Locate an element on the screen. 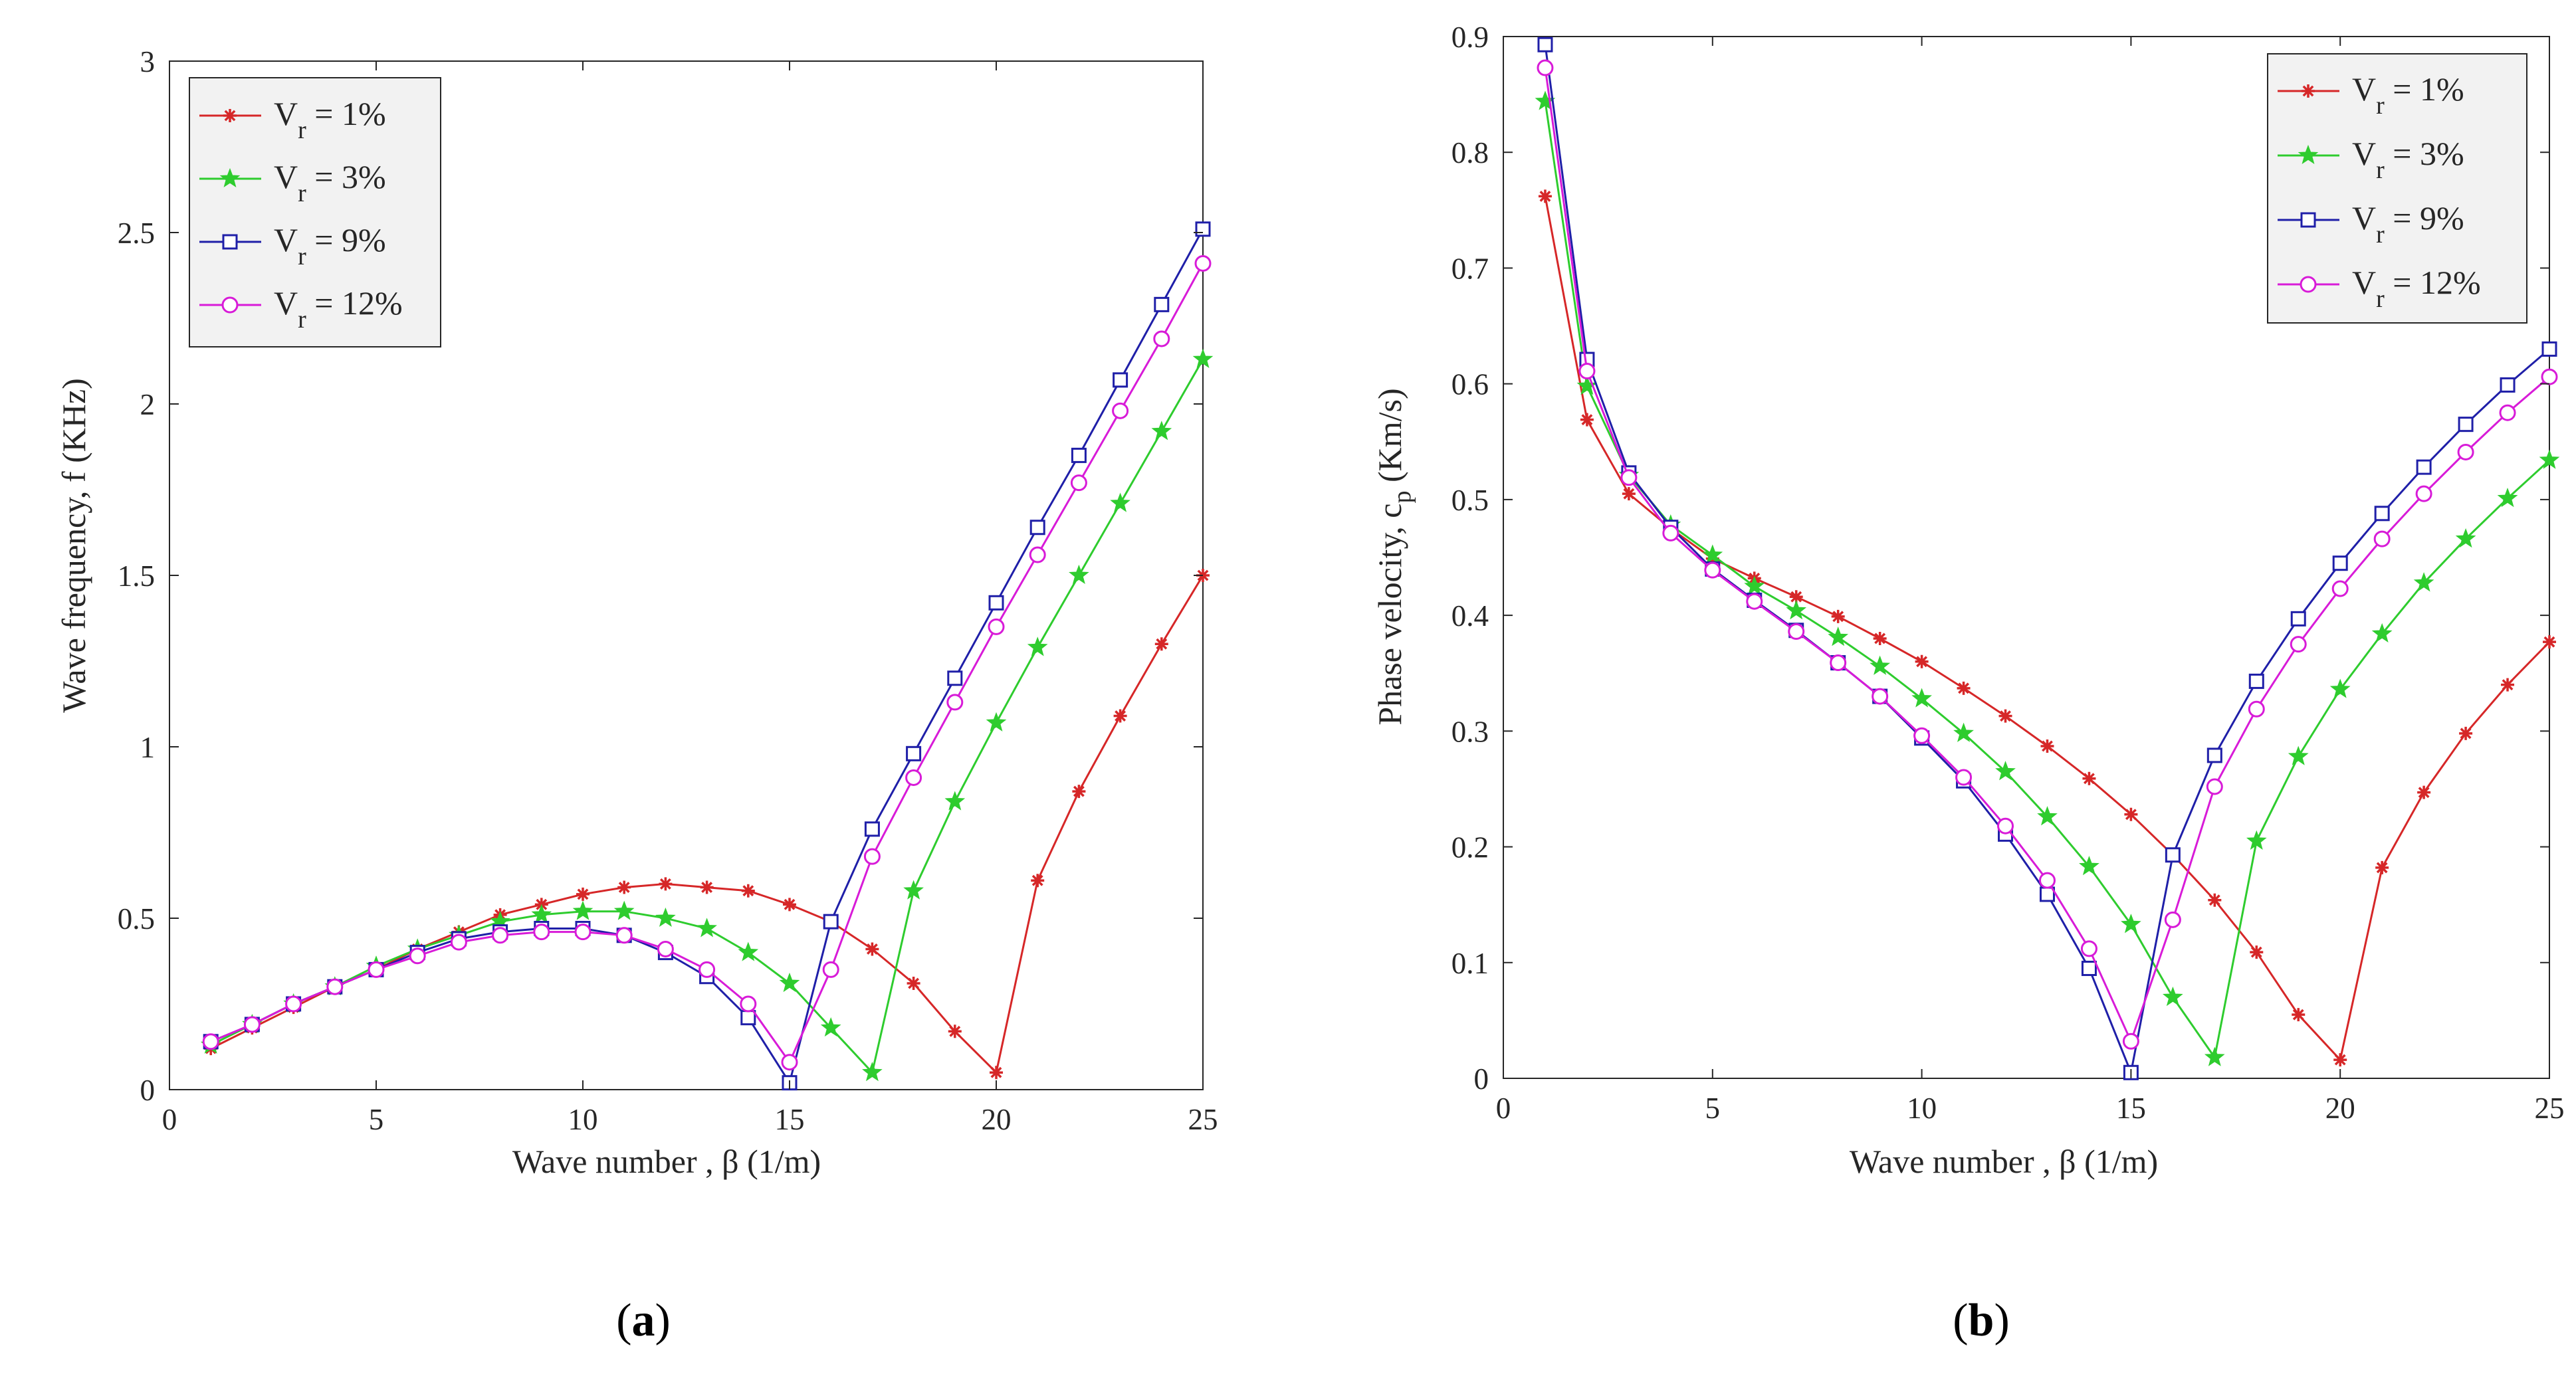 The height and width of the screenshot is (1374, 2576). panel-label-a: (a) is located at coordinates (643, 1320).